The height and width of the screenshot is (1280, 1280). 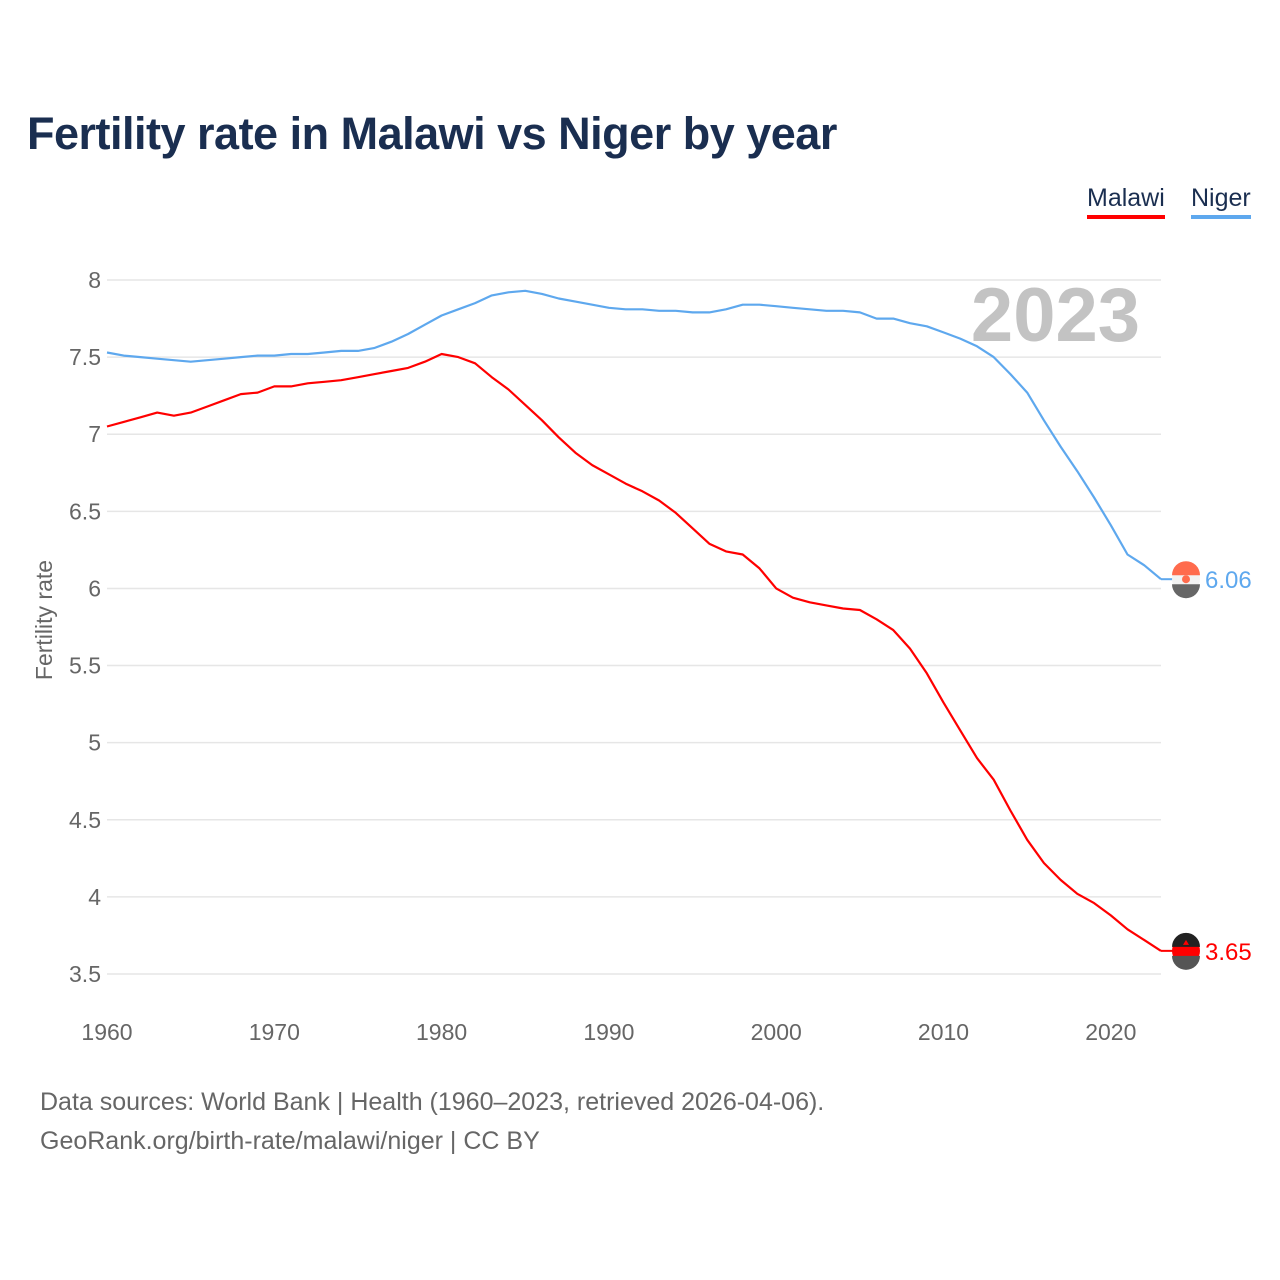 What do you see at coordinates (1055, 315) in the screenshot?
I see `year-overlay: 2023` at bounding box center [1055, 315].